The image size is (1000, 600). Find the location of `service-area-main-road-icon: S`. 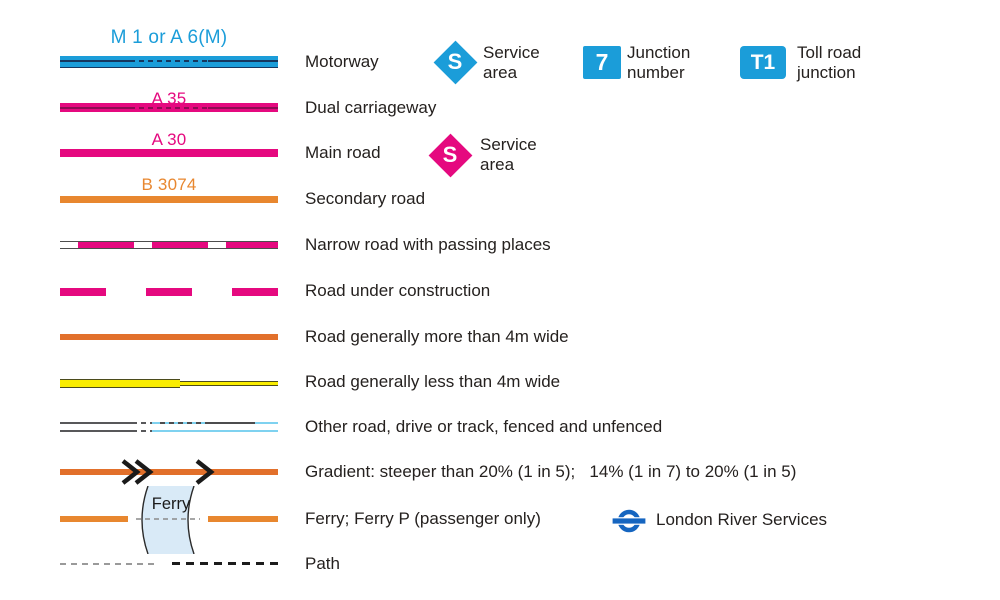

service-area-main-road-icon: S is located at coordinates (450, 155).